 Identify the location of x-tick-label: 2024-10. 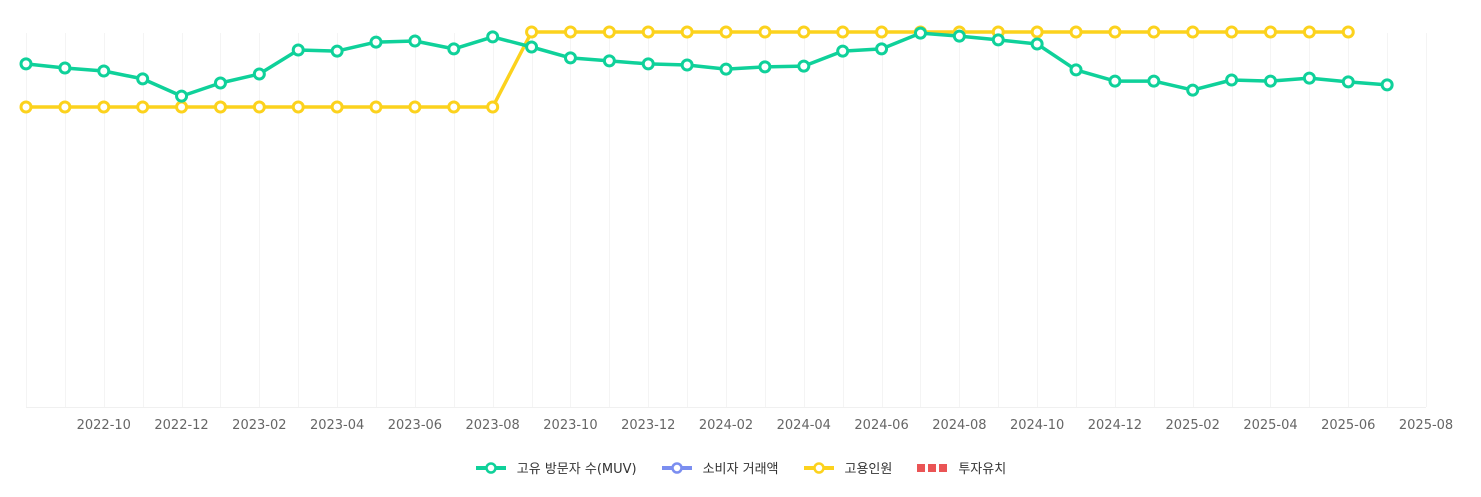
(1037, 425).